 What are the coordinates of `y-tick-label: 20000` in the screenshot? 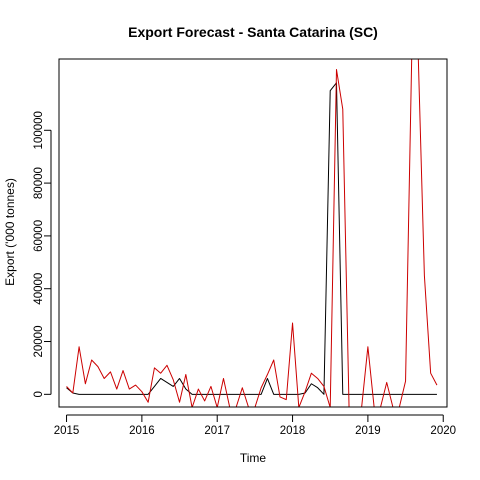 It's located at (39, 342).